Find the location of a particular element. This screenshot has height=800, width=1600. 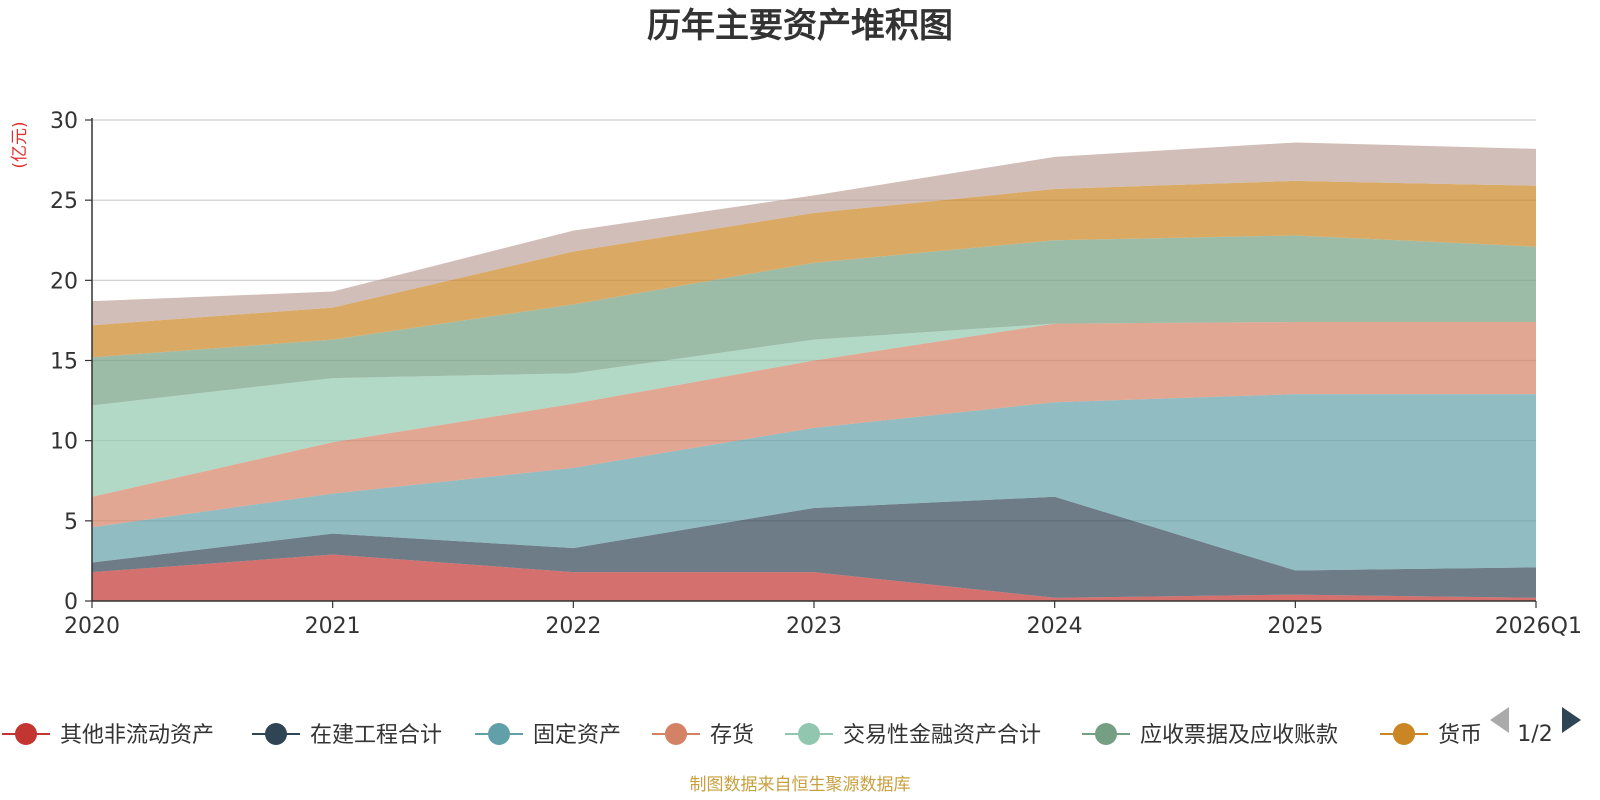

legend-label: 其他非流动资产 is located at coordinates (137, 735).